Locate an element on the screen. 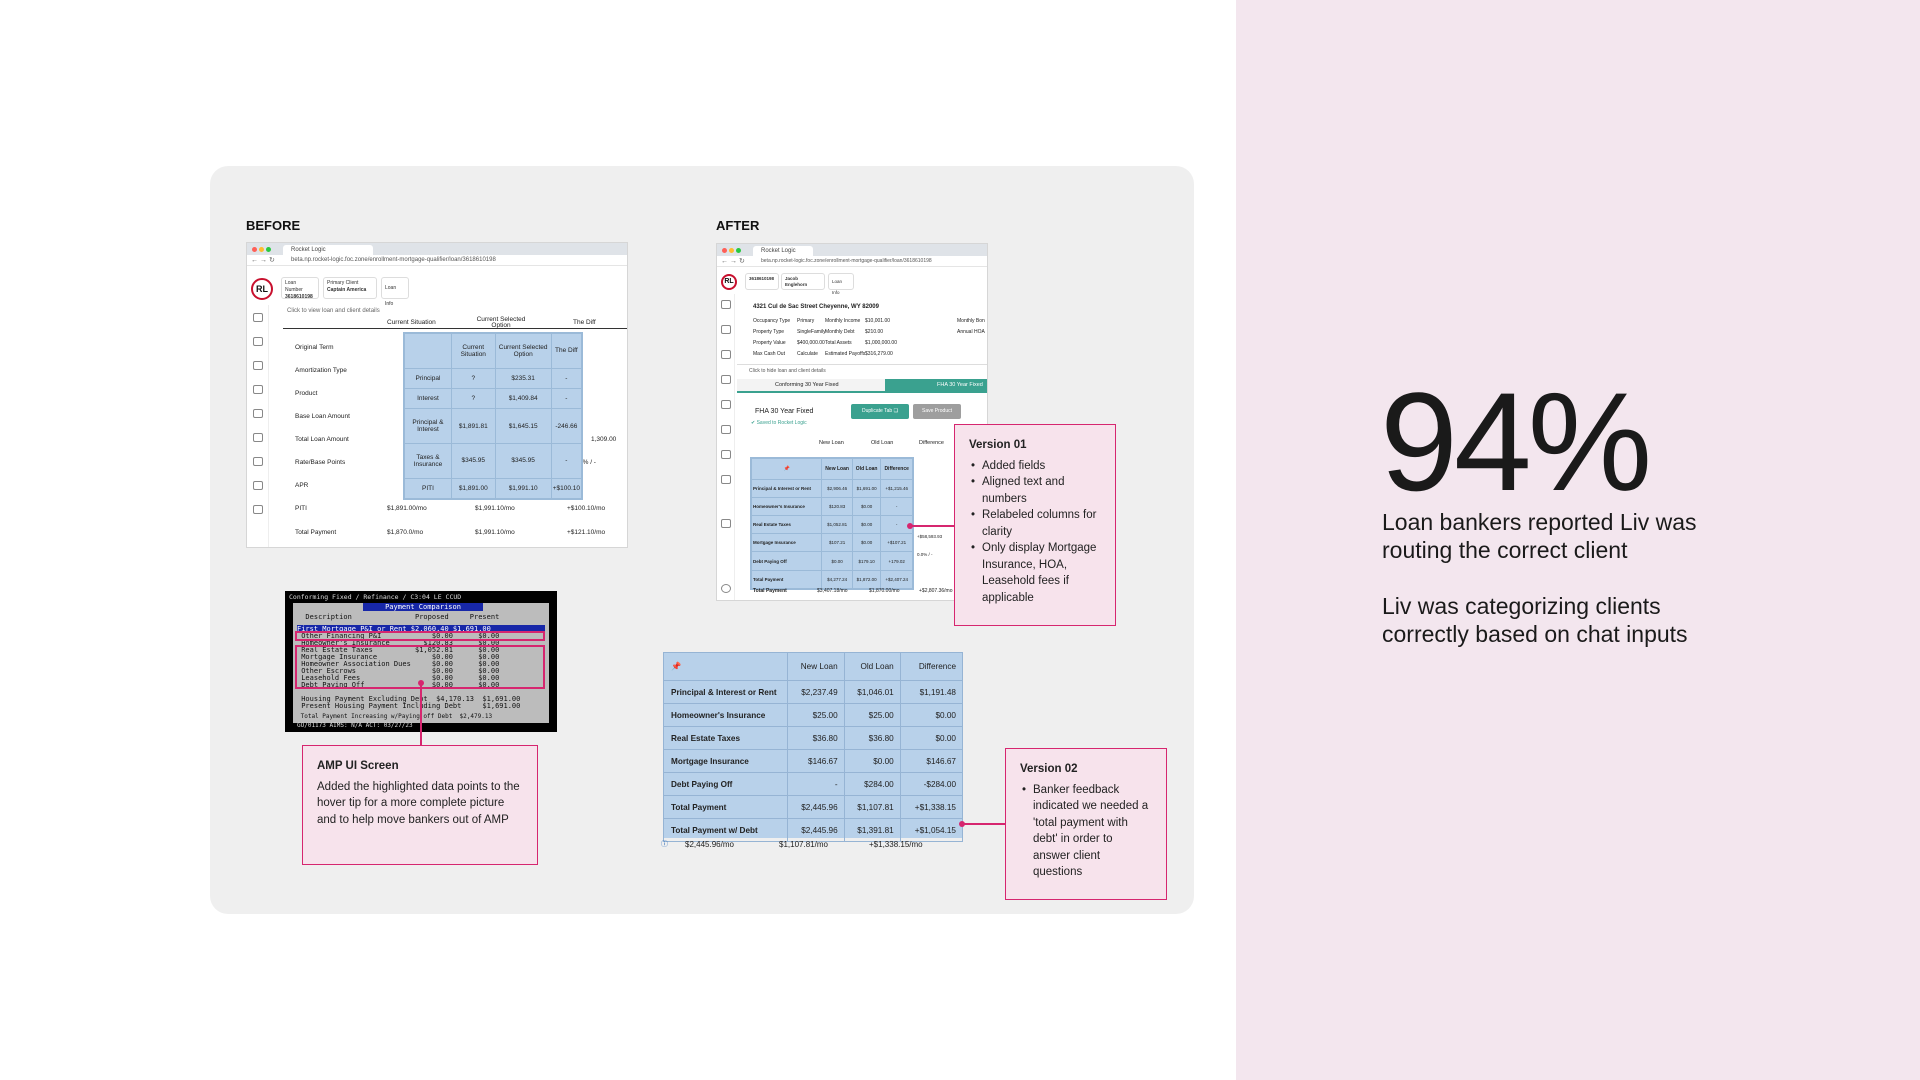 This screenshot has height=1080, width=1920. loan-number-box: Loan Number 3618610198 is located at coordinates (300, 288).